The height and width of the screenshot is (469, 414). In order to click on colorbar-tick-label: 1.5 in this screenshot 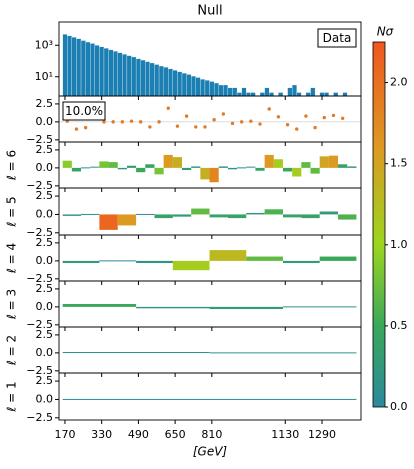, I will do `click(399, 163)`.